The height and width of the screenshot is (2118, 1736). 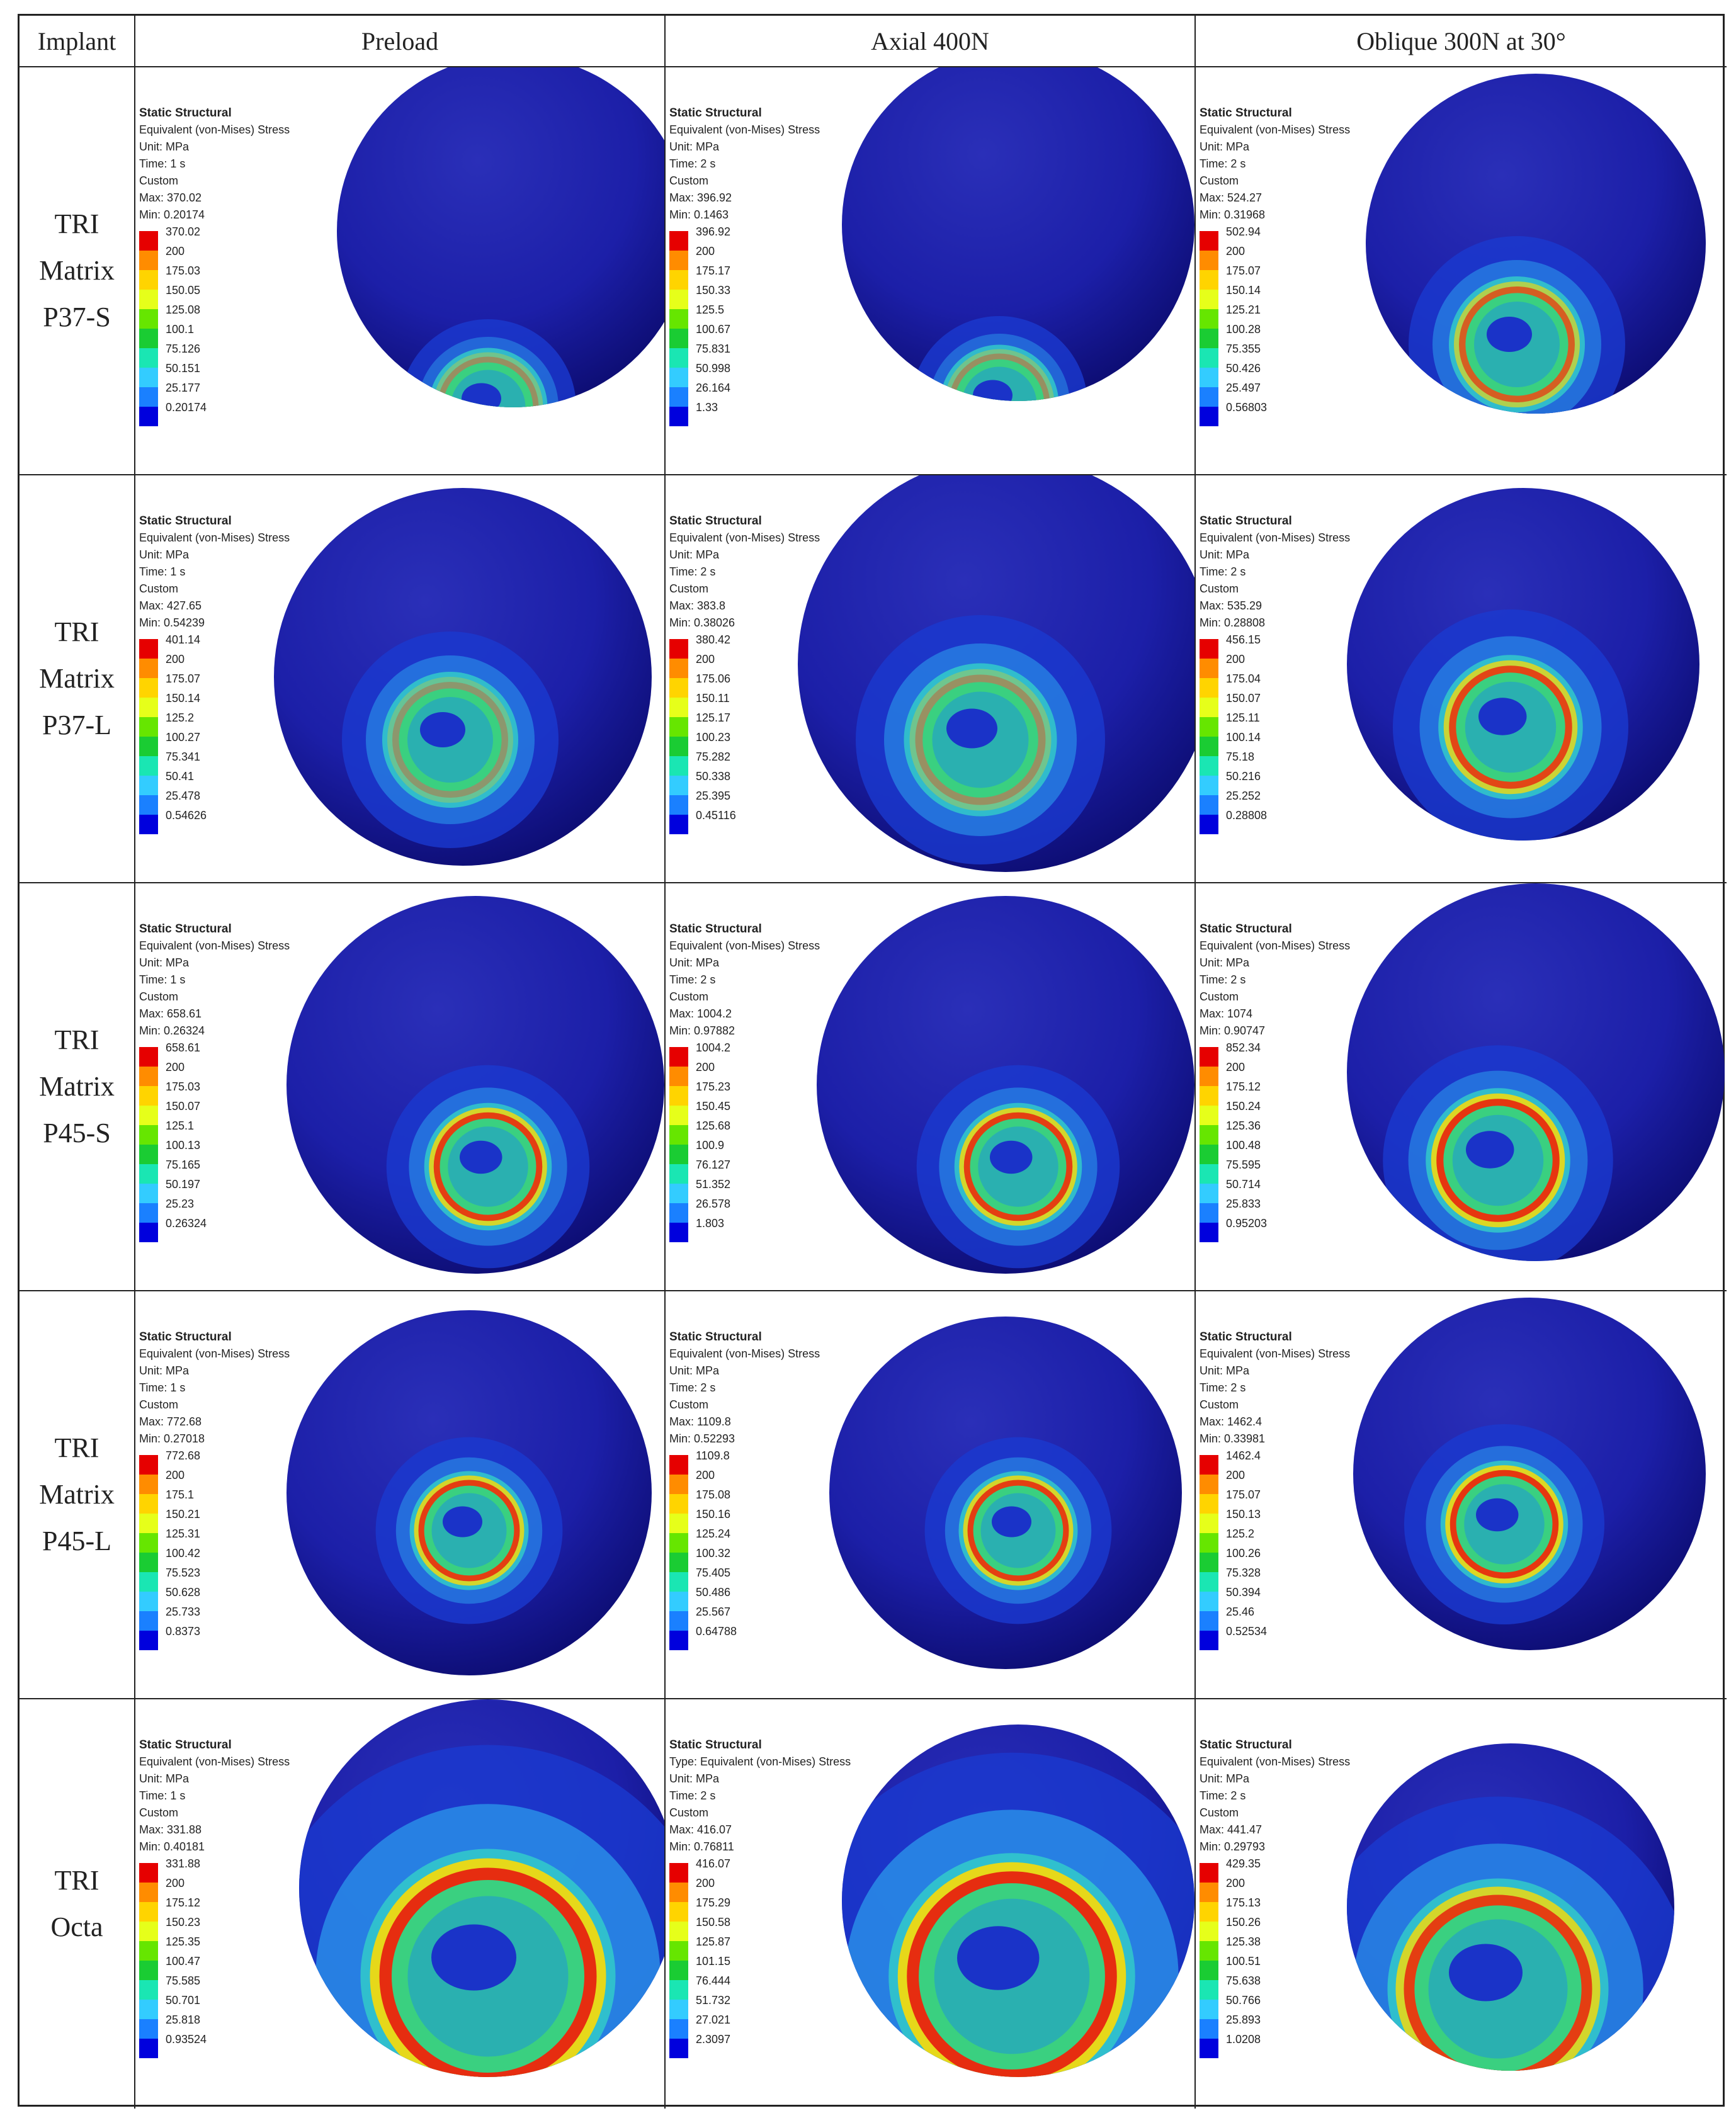 I want to click on scale-entry: 100.48, so click(x=1275, y=1152).